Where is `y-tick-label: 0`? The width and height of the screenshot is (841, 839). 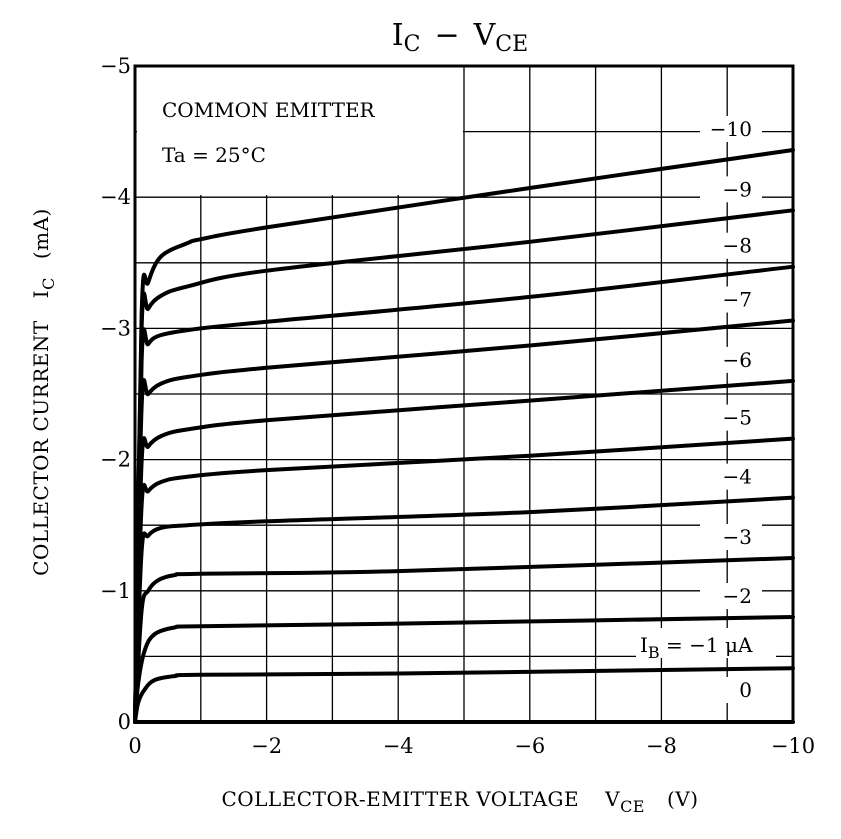
y-tick-label: 0 is located at coordinates (124, 722).